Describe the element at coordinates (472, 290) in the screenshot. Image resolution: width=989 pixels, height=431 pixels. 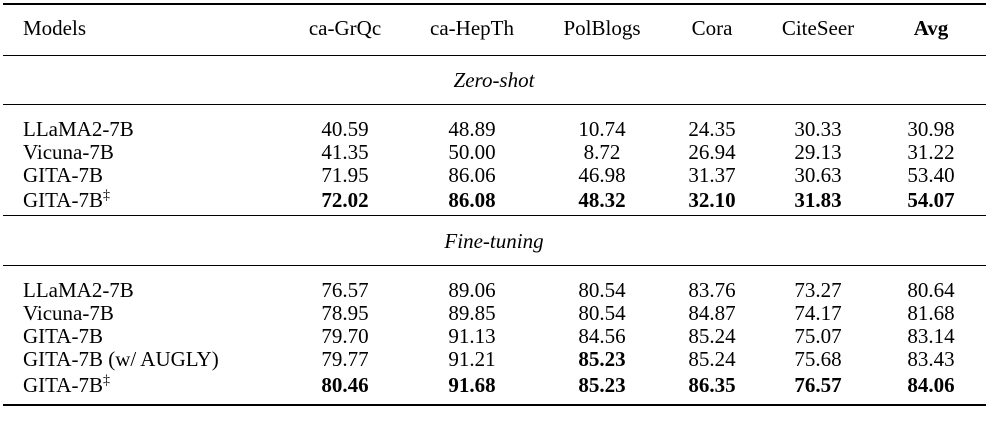
I see `value-cell: 89.06` at that location.